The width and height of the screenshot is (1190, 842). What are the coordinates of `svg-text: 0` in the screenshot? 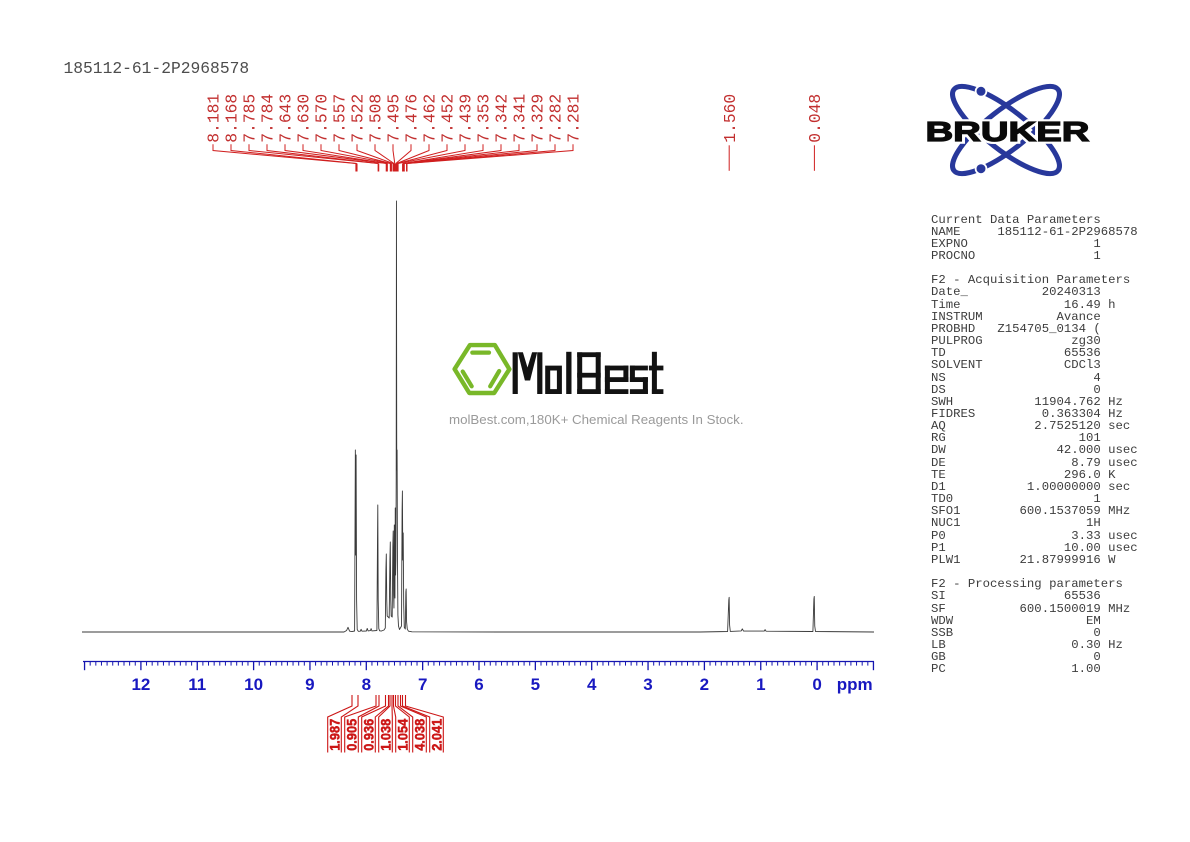 It's located at (816, 684).